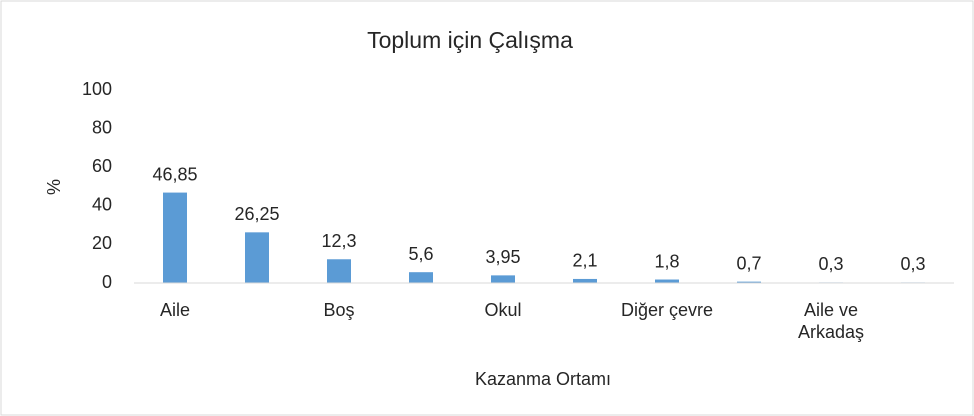 The height and width of the screenshot is (416, 974). What do you see at coordinates (470, 40) in the screenshot?
I see `chart-title: Toplum için Çalışma` at bounding box center [470, 40].